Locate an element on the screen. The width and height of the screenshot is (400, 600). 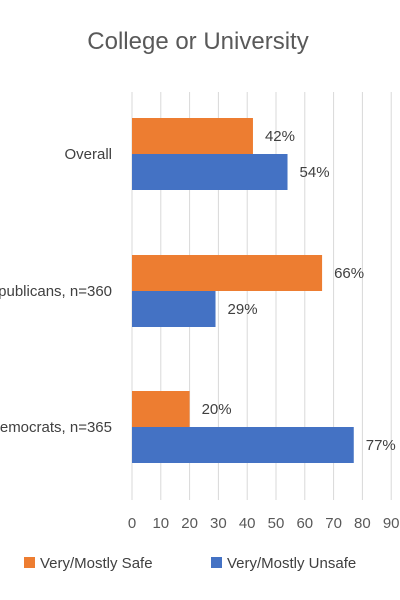
legend-label-unsafe: Very/Mostly Unsafe is located at coordinates (291, 563).